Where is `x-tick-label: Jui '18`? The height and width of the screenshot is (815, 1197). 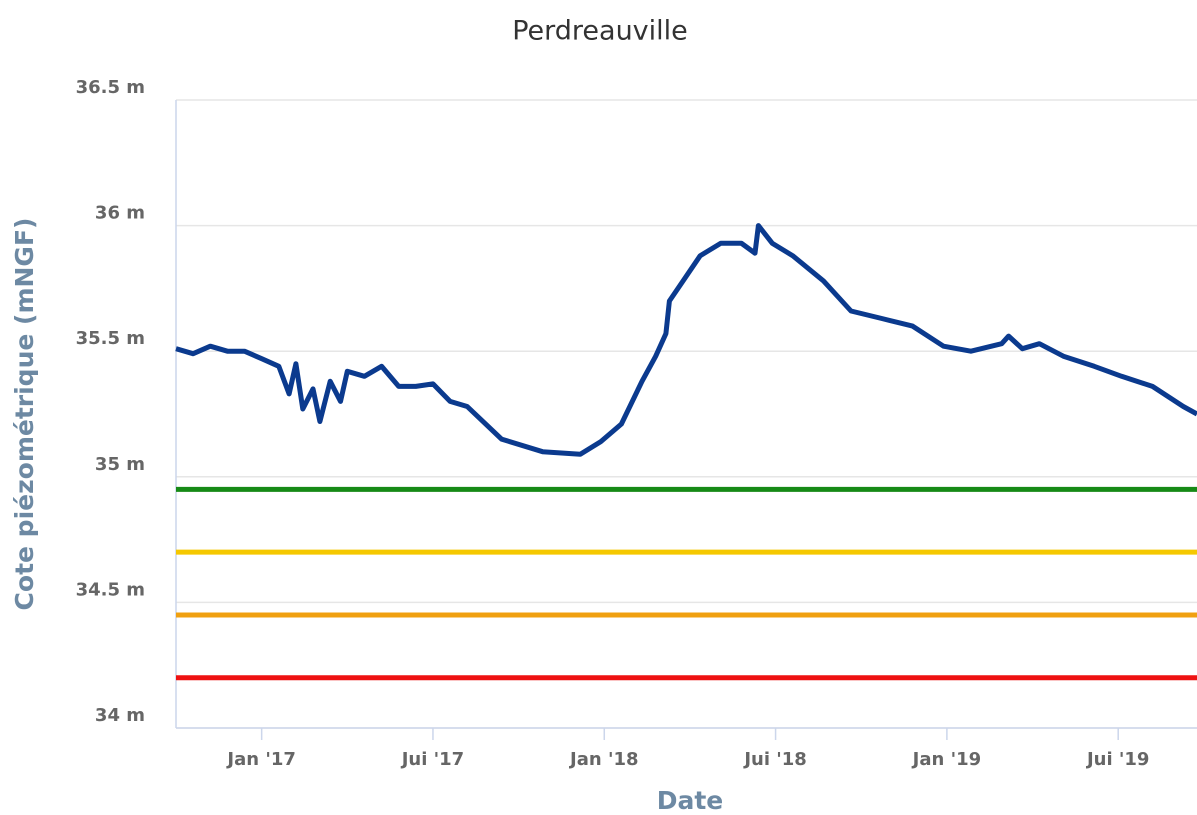
x-tick-label: Jui '18 is located at coordinates (774, 759).